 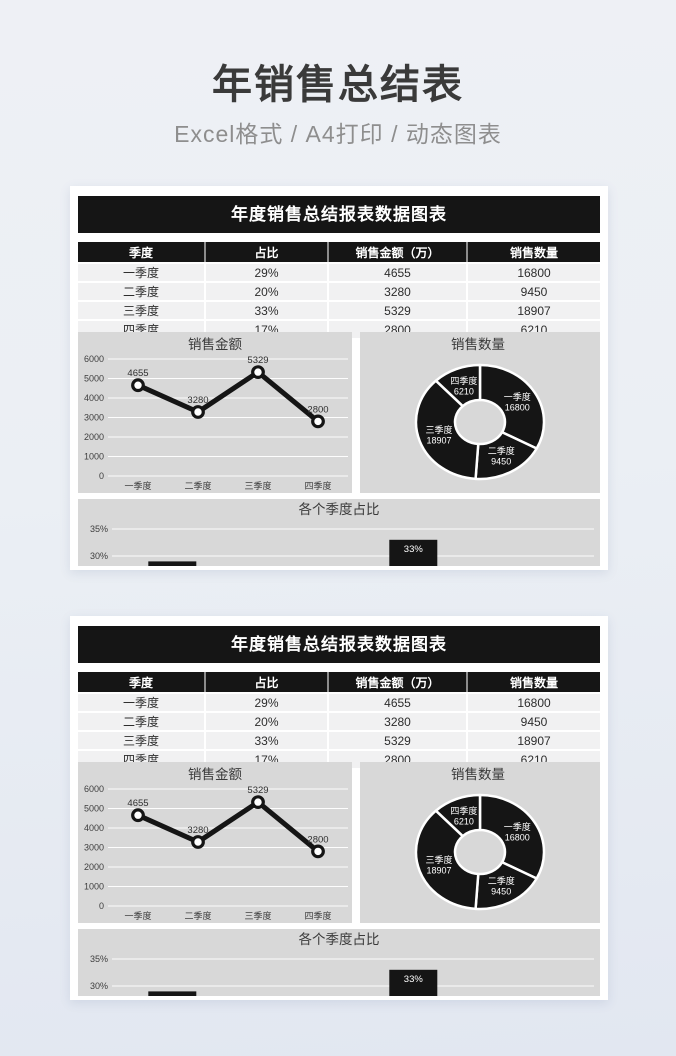 What do you see at coordinates (533, 273) in the screenshot?
I see `table-cell: 16800` at bounding box center [533, 273].